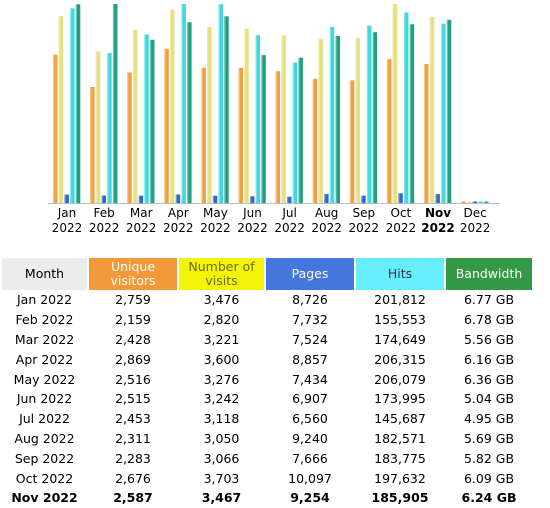 Image resolution: width=550 pixels, height=508 pixels. I want to click on cell-pages: 8,857, so click(310, 359).